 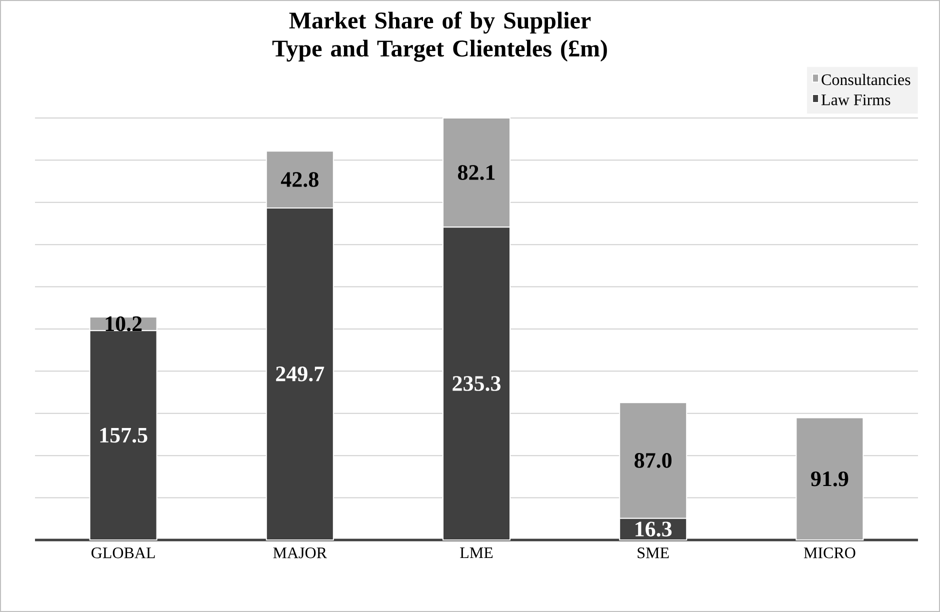 I want to click on x-tick-label: SME, so click(x=653, y=553).